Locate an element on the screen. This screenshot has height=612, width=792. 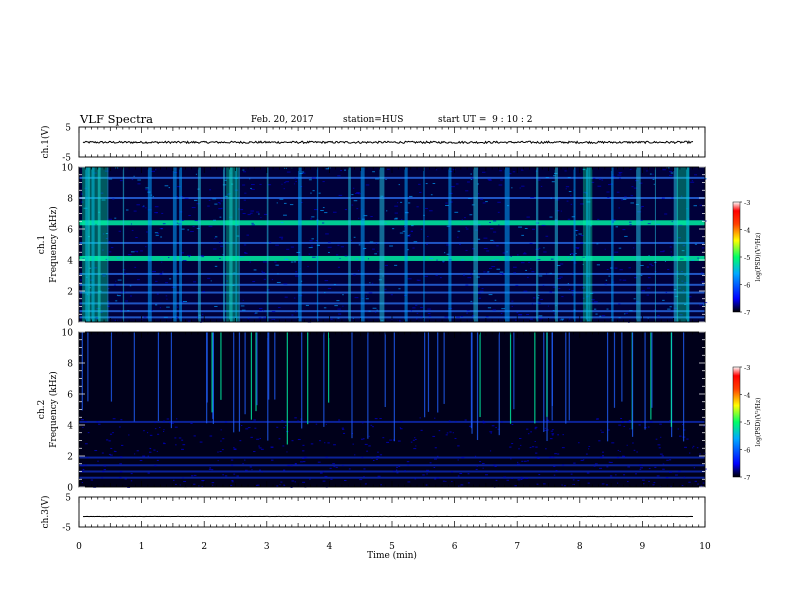
x-tick-label: 5 is located at coordinates (392, 547).